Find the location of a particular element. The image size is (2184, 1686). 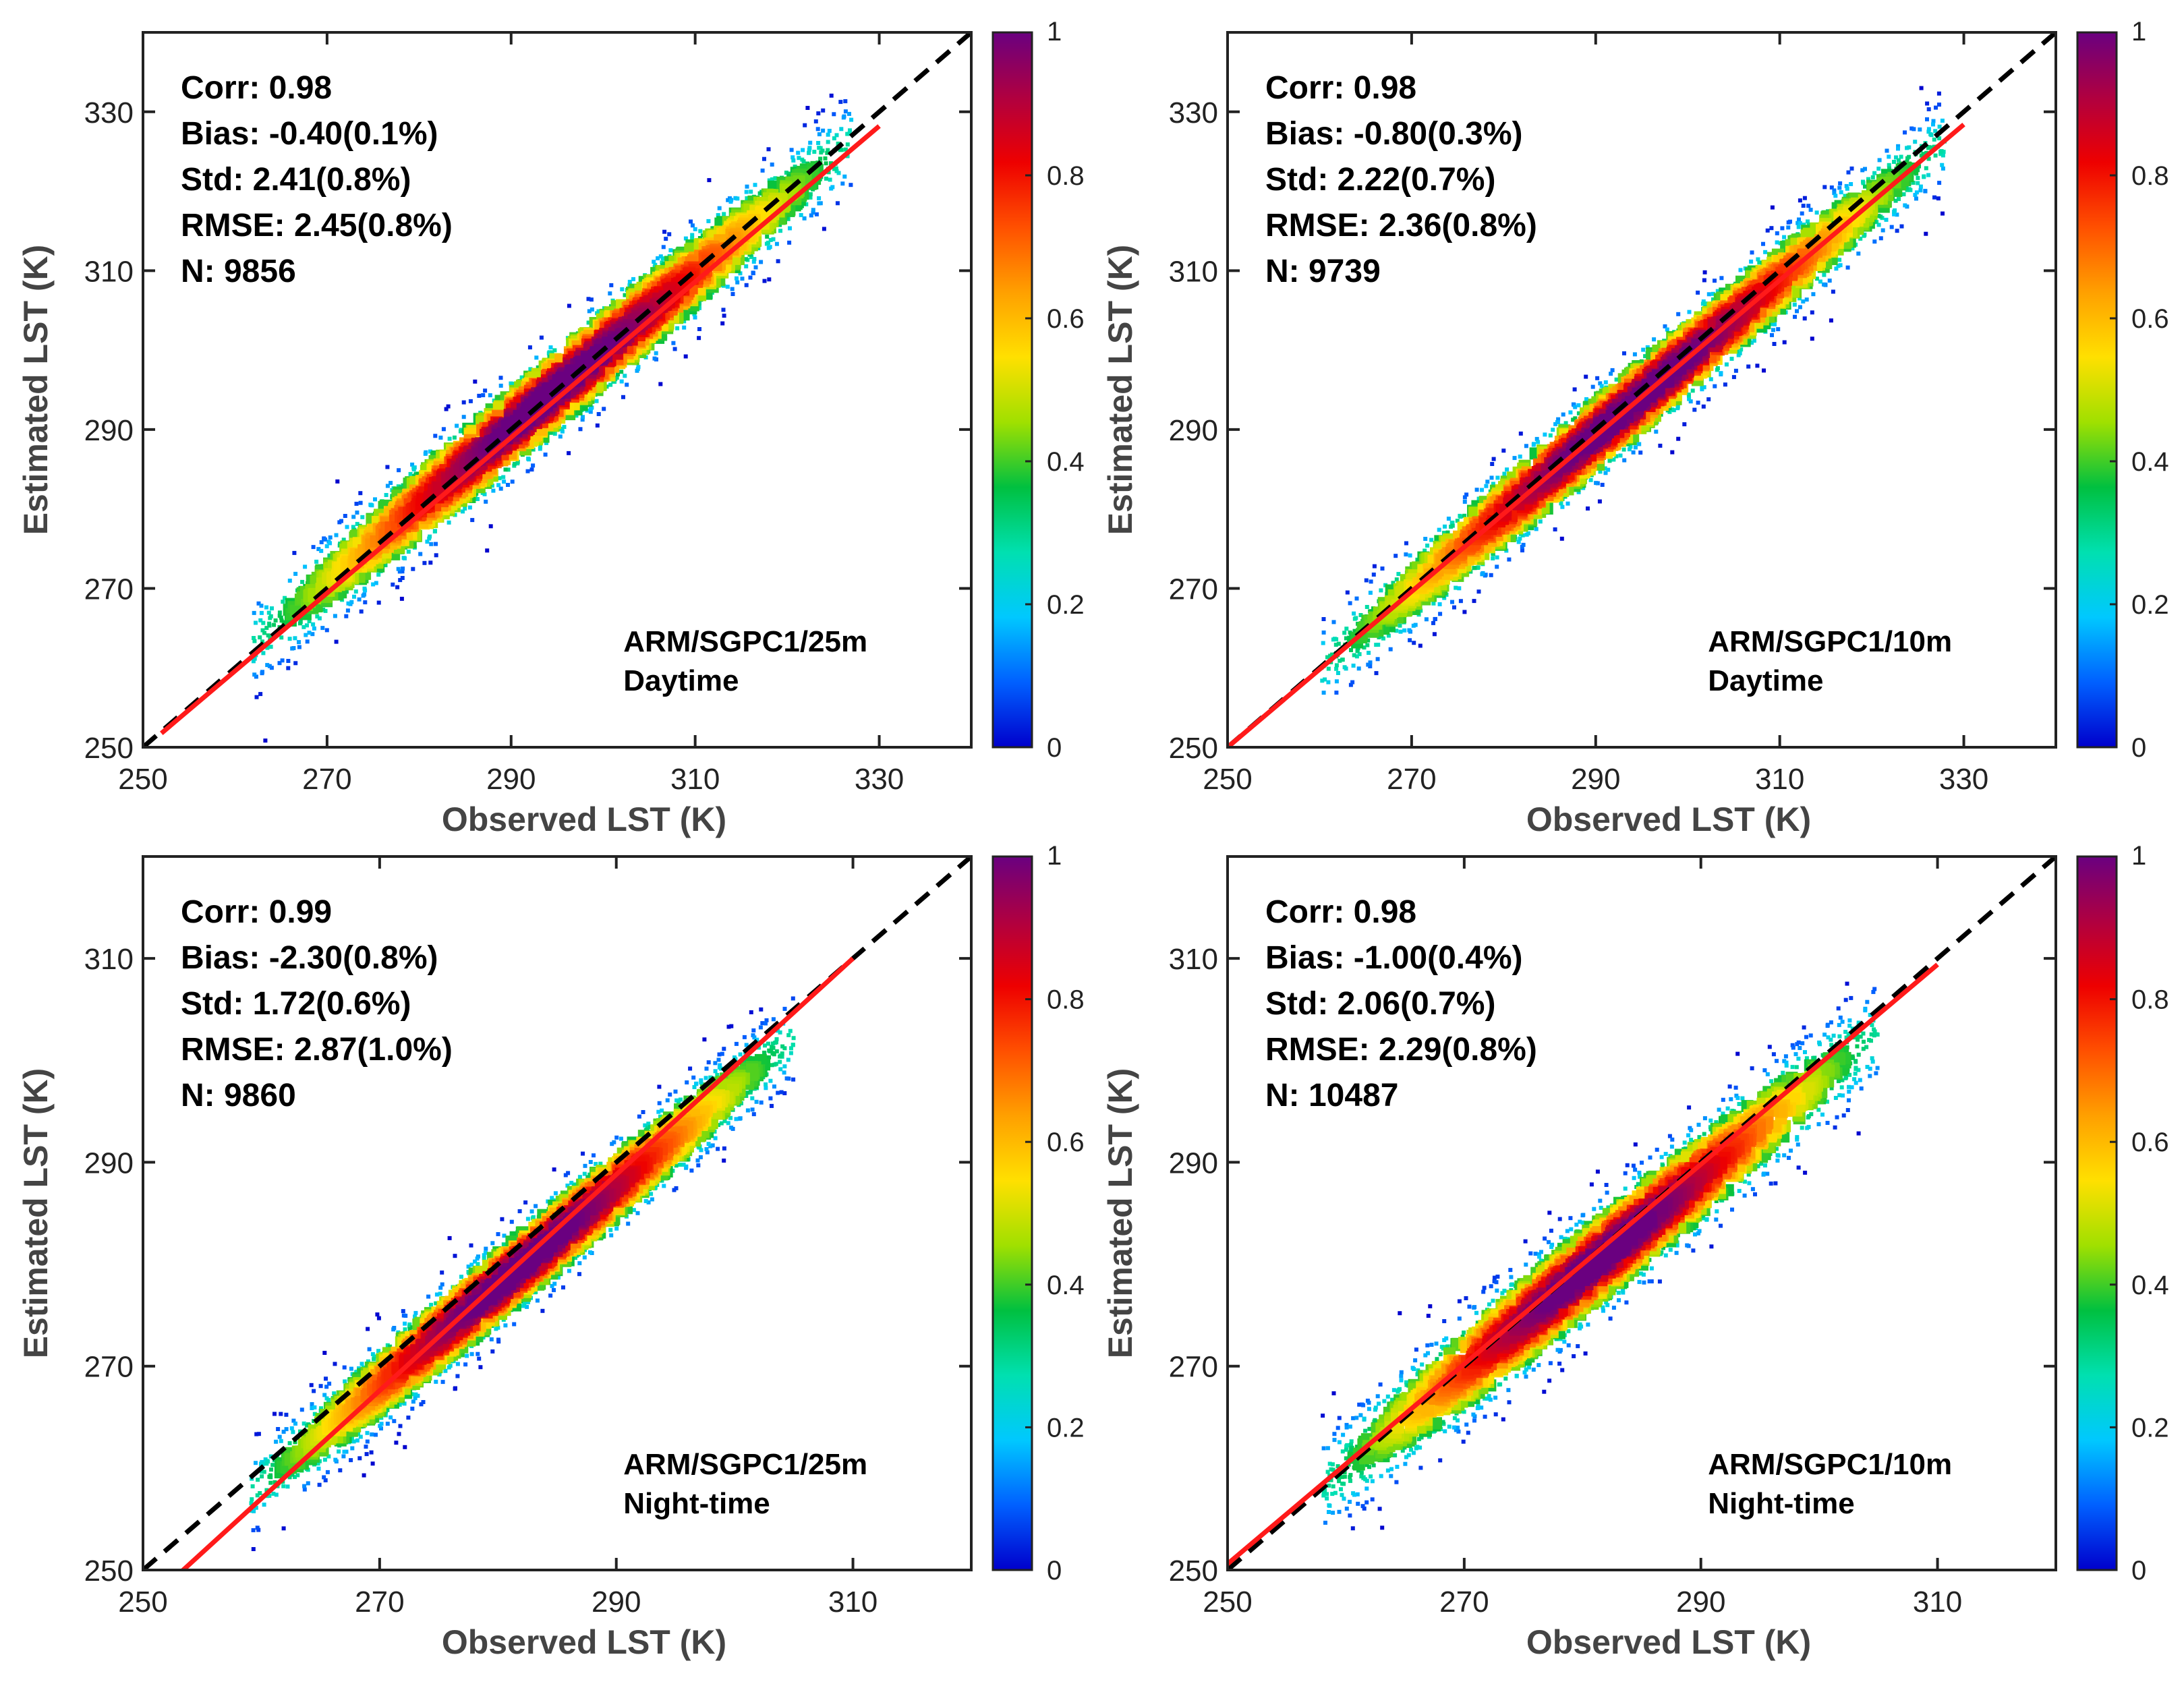

colorbar-gradient is located at coordinates (1013, 389).